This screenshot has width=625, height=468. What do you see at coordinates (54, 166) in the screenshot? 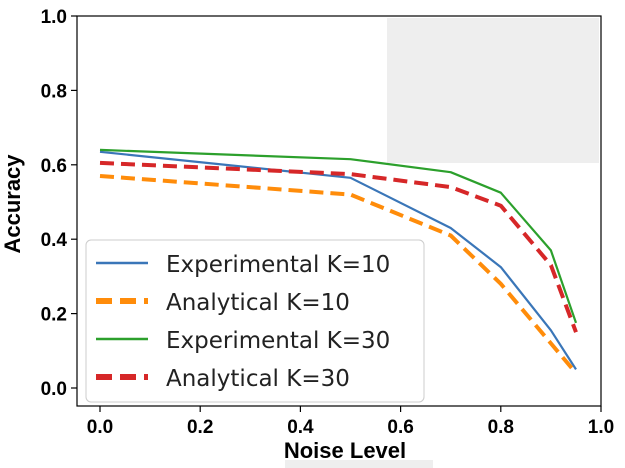
I see `y-tick-label: 0.6` at bounding box center [54, 166].